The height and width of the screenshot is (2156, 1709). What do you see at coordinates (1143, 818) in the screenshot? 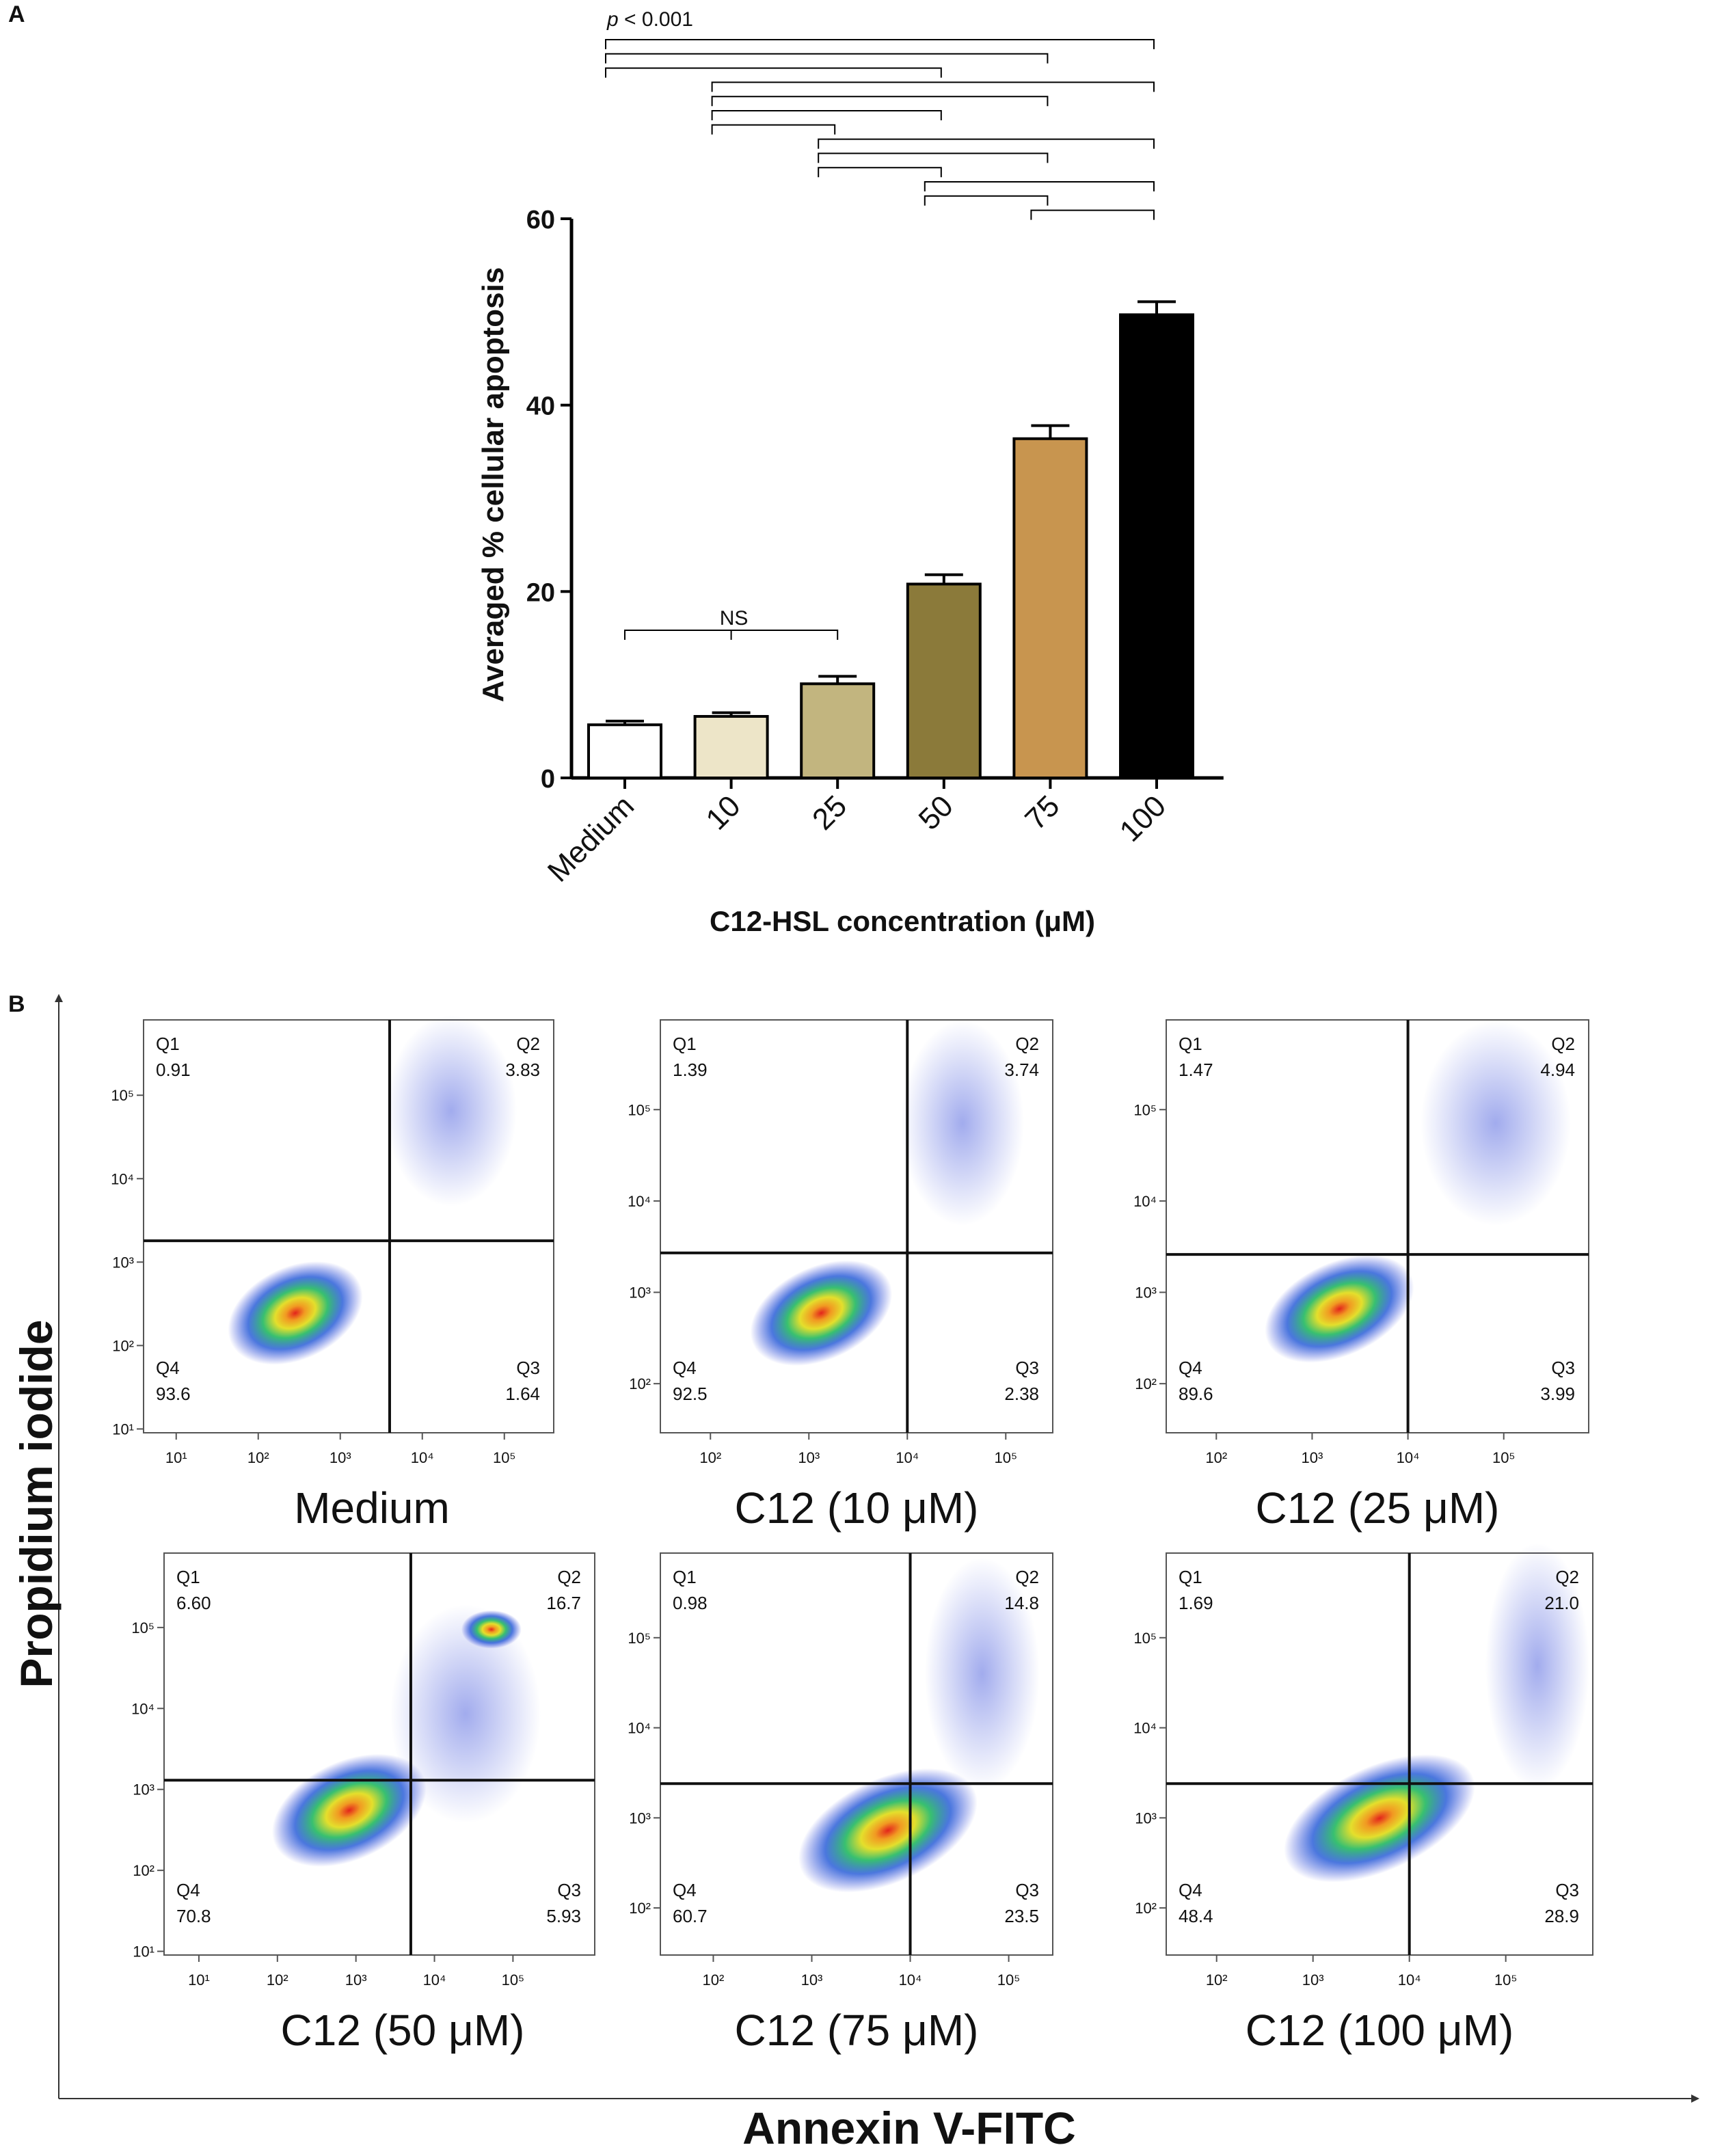
I see `x-tick-label: 100` at bounding box center [1143, 818].